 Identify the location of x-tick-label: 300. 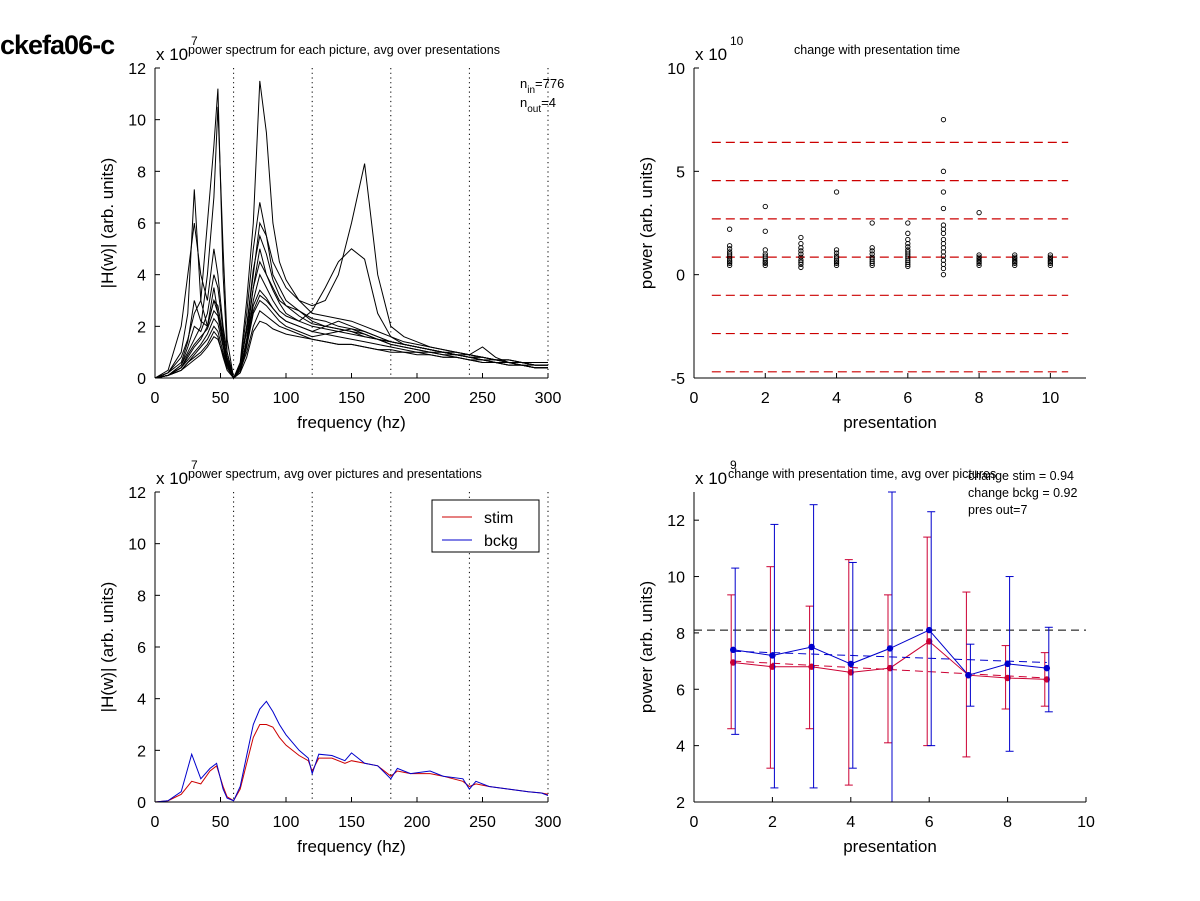
(548, 822).